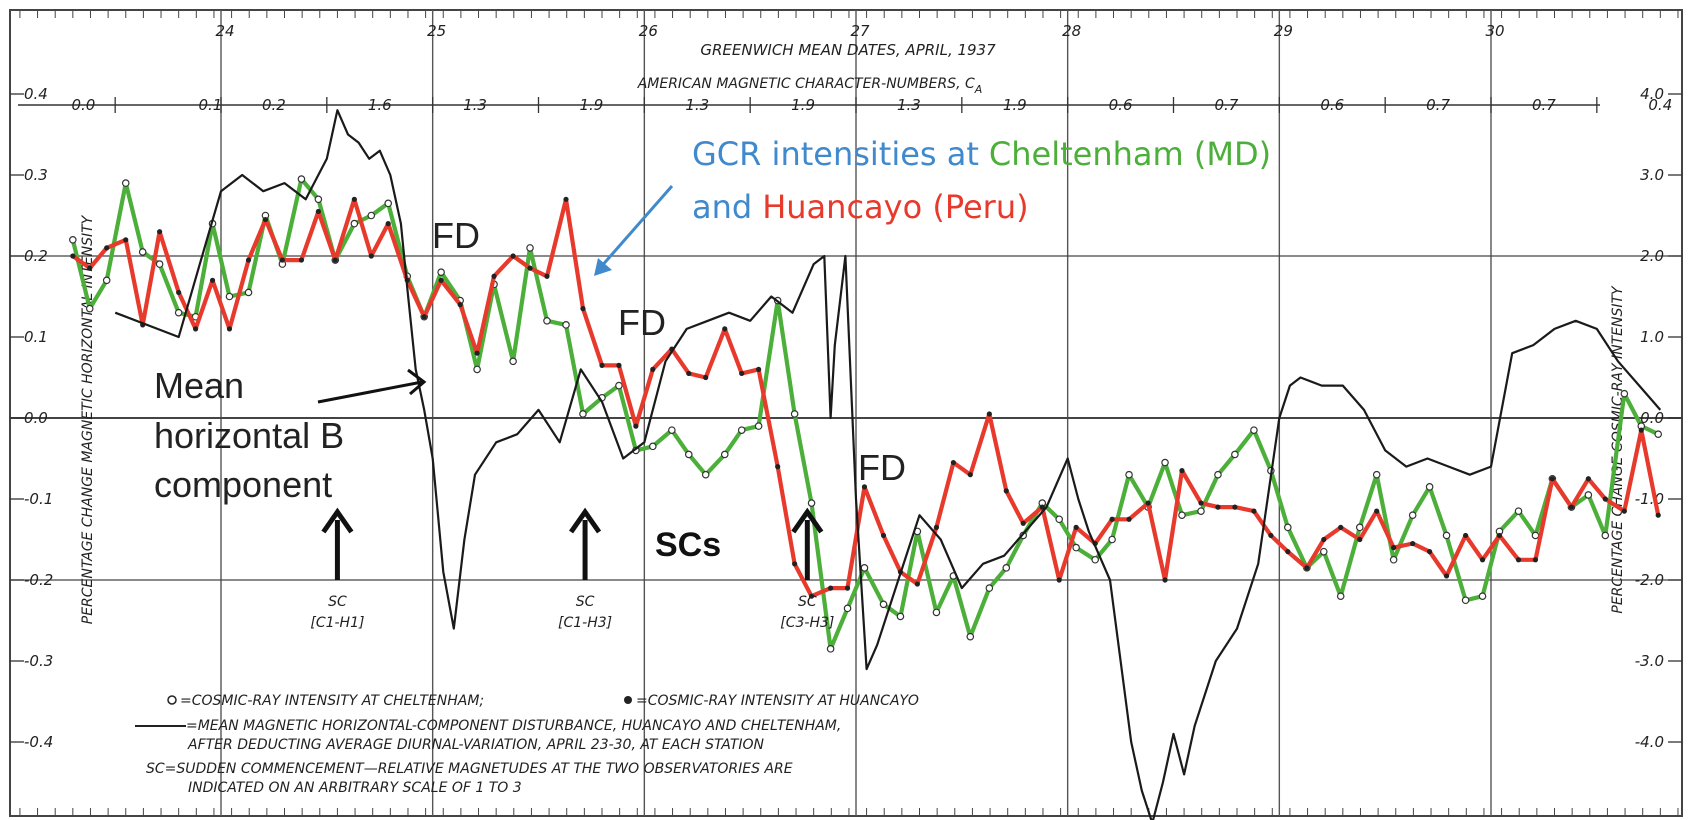  What do you see at coordinates (1130, 154) in the screenshot?
I see `gcr-text-green: Cheltenham (MD)` at bounding box center [1130, 154].